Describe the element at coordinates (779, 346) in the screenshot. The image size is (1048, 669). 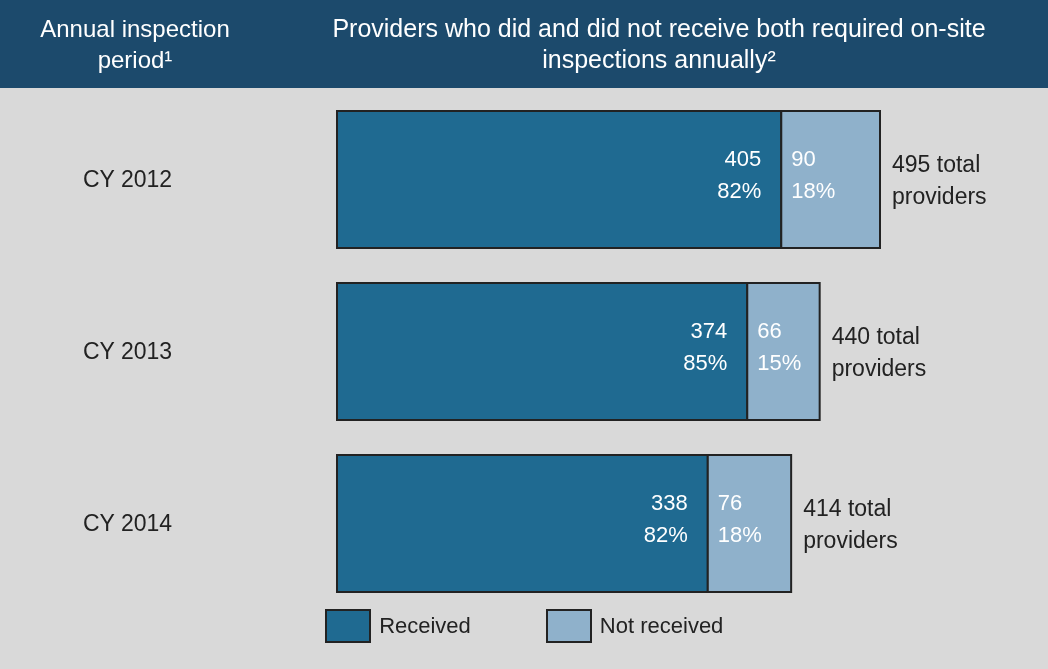
I see `data-label: 66 15%` at that location.